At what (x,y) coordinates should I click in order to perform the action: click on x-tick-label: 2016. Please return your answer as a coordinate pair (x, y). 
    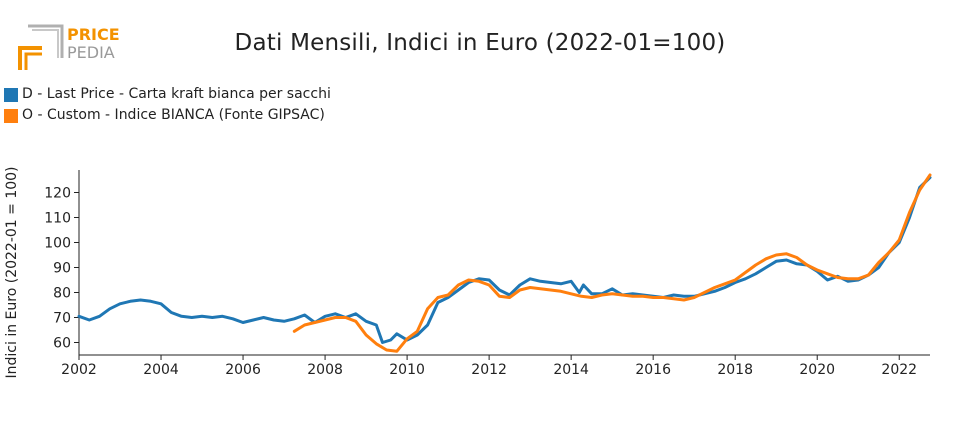
    Looking at the image, I should click on (653, 370).